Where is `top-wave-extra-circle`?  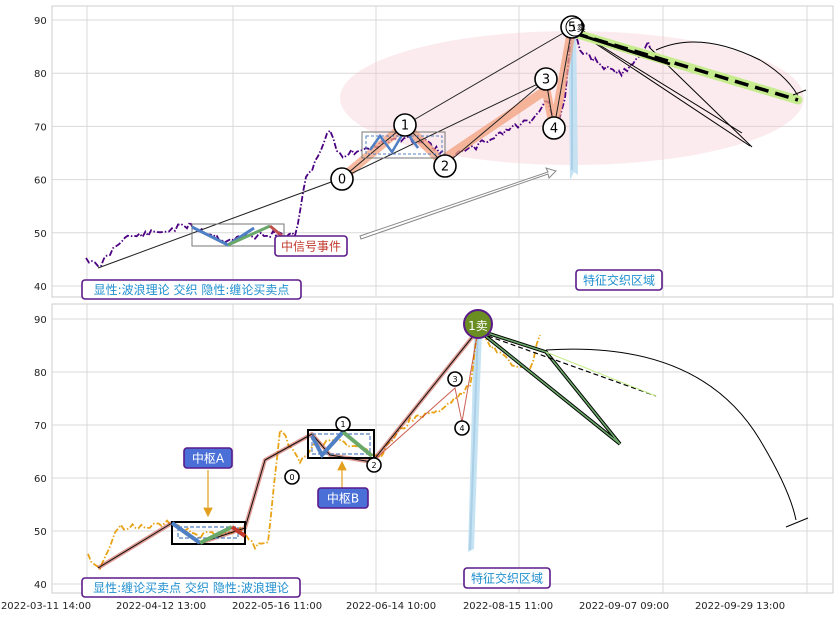 top-wave-extra-circle is located at coordinates (575, 27).